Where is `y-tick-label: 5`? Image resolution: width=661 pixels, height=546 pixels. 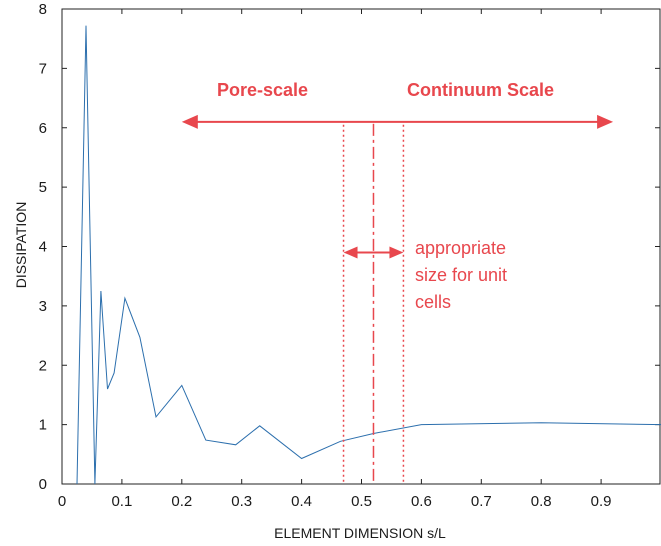 y-tick-label: 5 is located at coordinates (43, 187).